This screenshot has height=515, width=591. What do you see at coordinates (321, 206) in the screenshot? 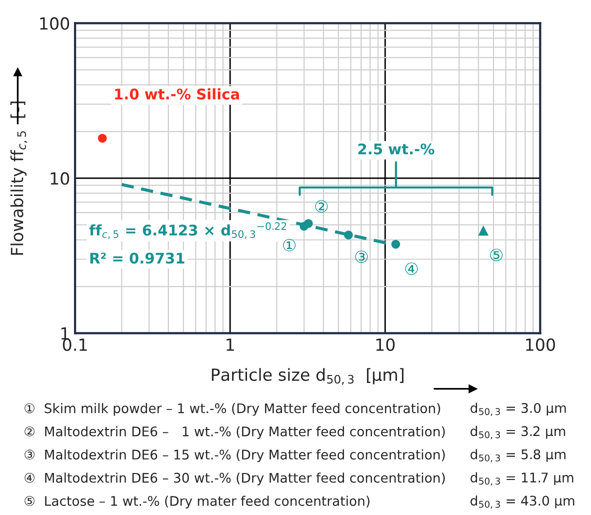
I see `annotation: ②` at bounding box center [321, 206].